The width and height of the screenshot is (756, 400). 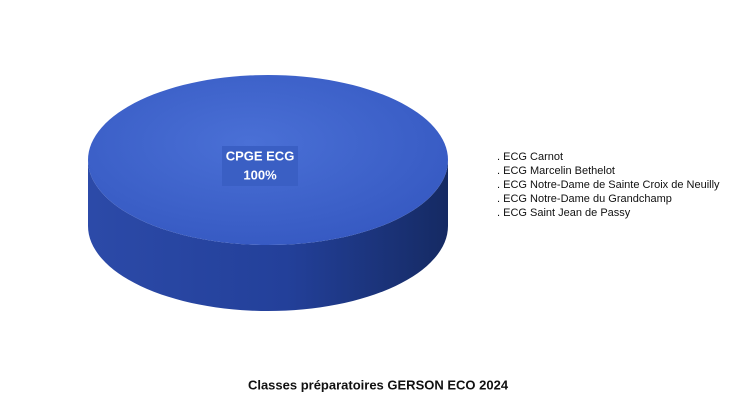 I want to click on value-label: 100%, so click(x=260, y=174).